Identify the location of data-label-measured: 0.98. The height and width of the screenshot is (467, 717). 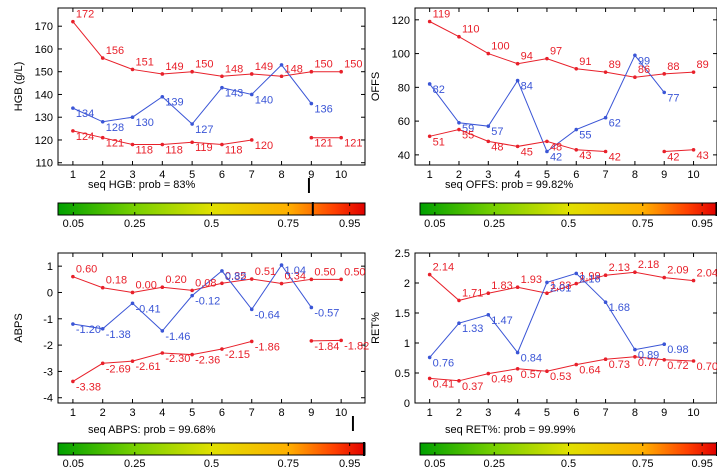
(677, 350).